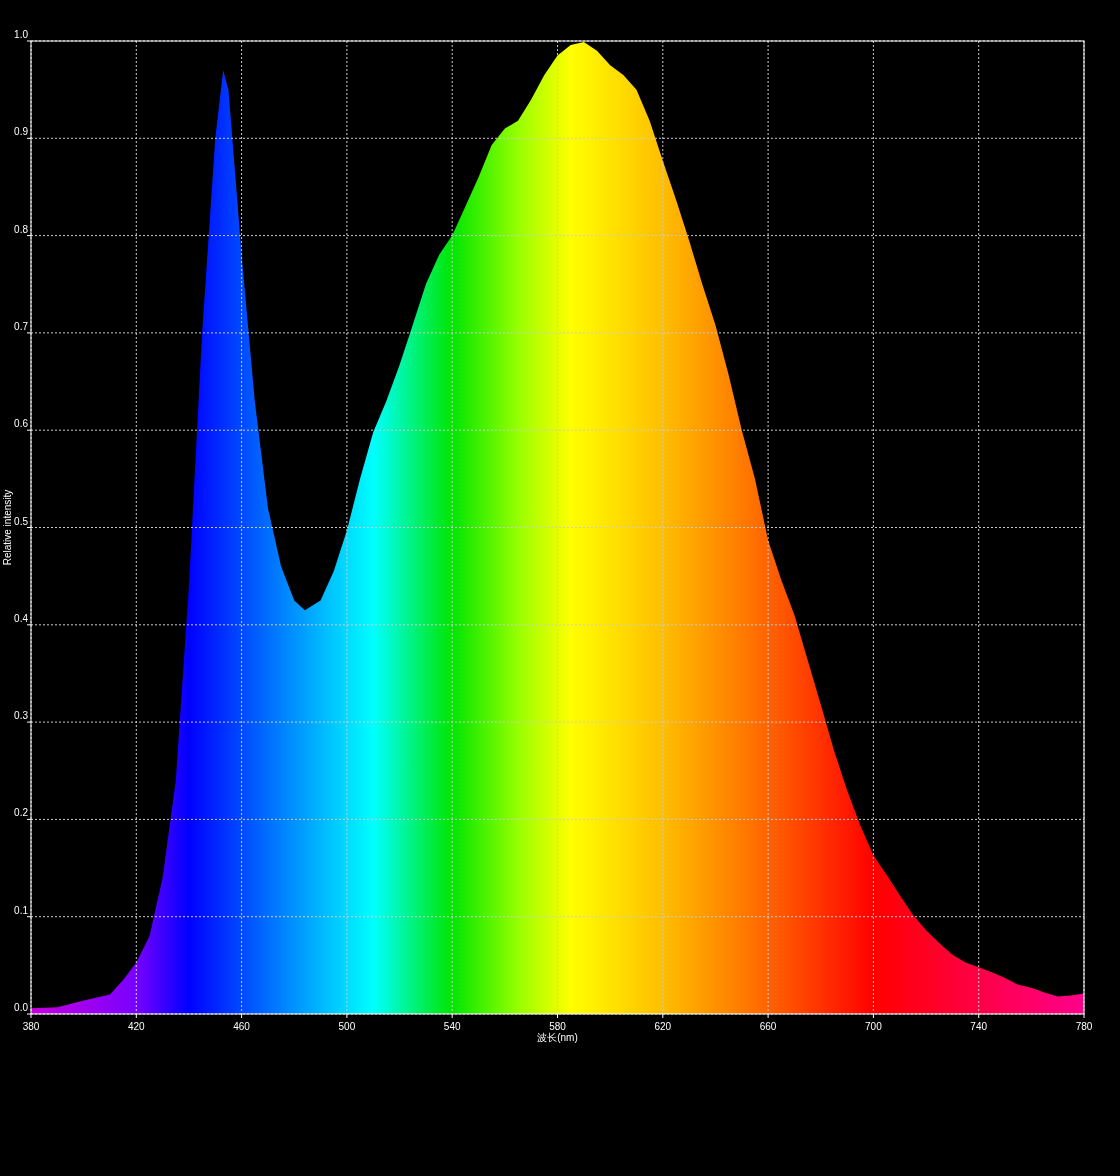 The image size is (1120, 1176). I want to click on x-tick-label: 420, so click(136, 1026).